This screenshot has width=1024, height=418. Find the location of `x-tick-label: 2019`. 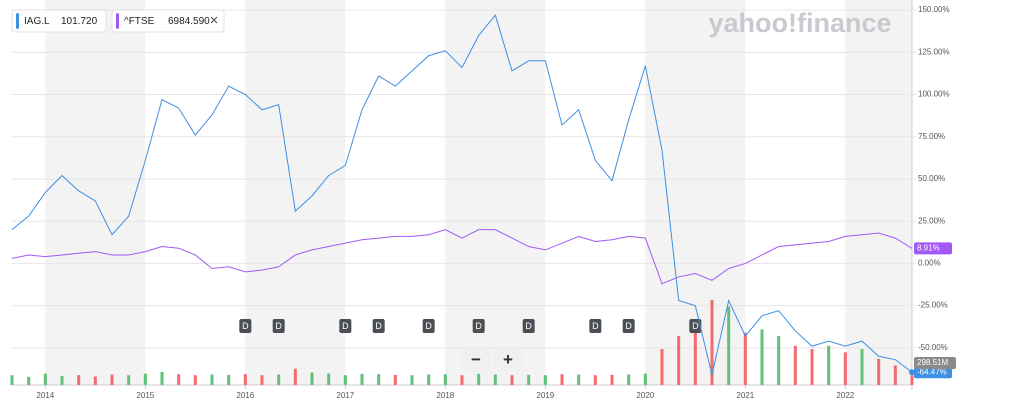

x-tick-label: 2019 is located at coordinates (545, 395).